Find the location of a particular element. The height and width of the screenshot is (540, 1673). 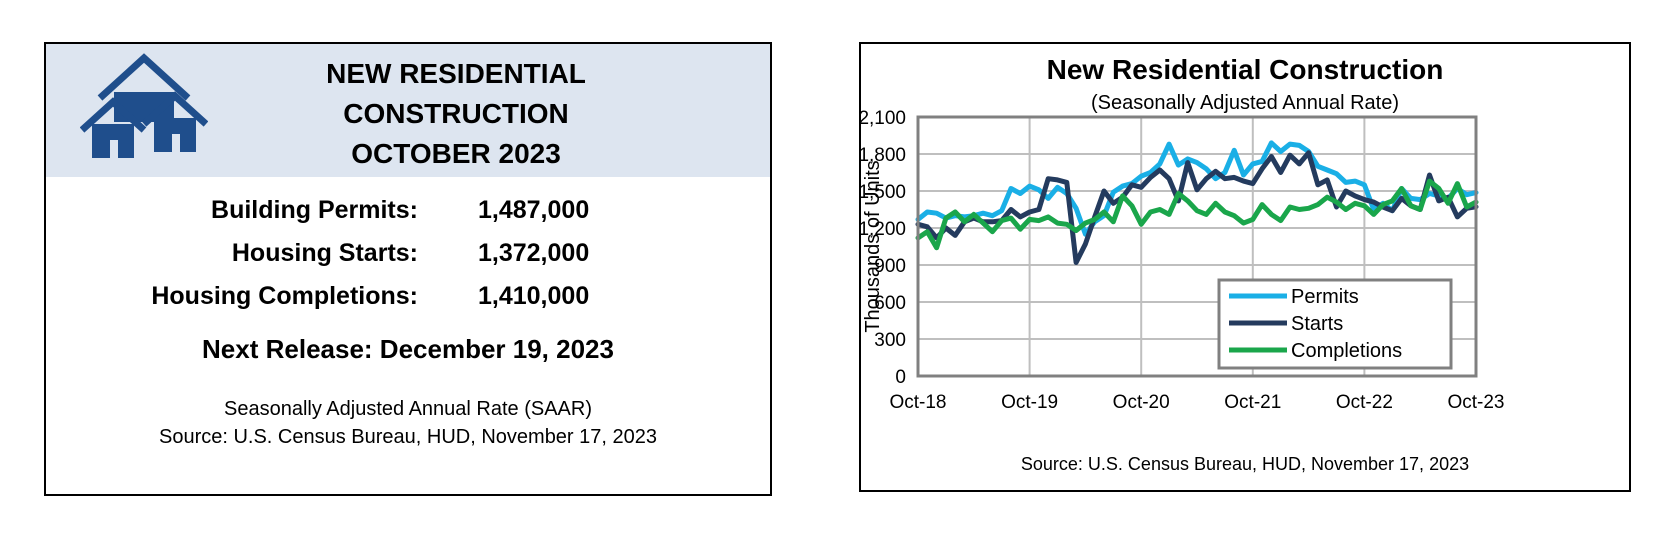

y-tick-label: 600 is located at coordinates (890, 303).